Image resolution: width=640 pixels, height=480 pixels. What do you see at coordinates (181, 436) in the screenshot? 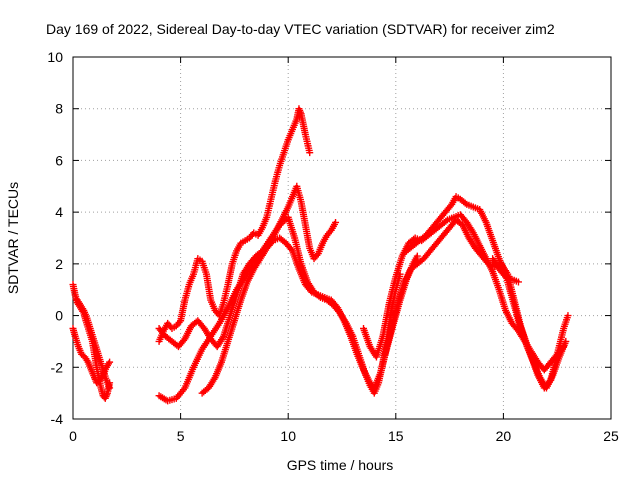
I see `x-tick-label: 5` at bounding box center [181, 436].